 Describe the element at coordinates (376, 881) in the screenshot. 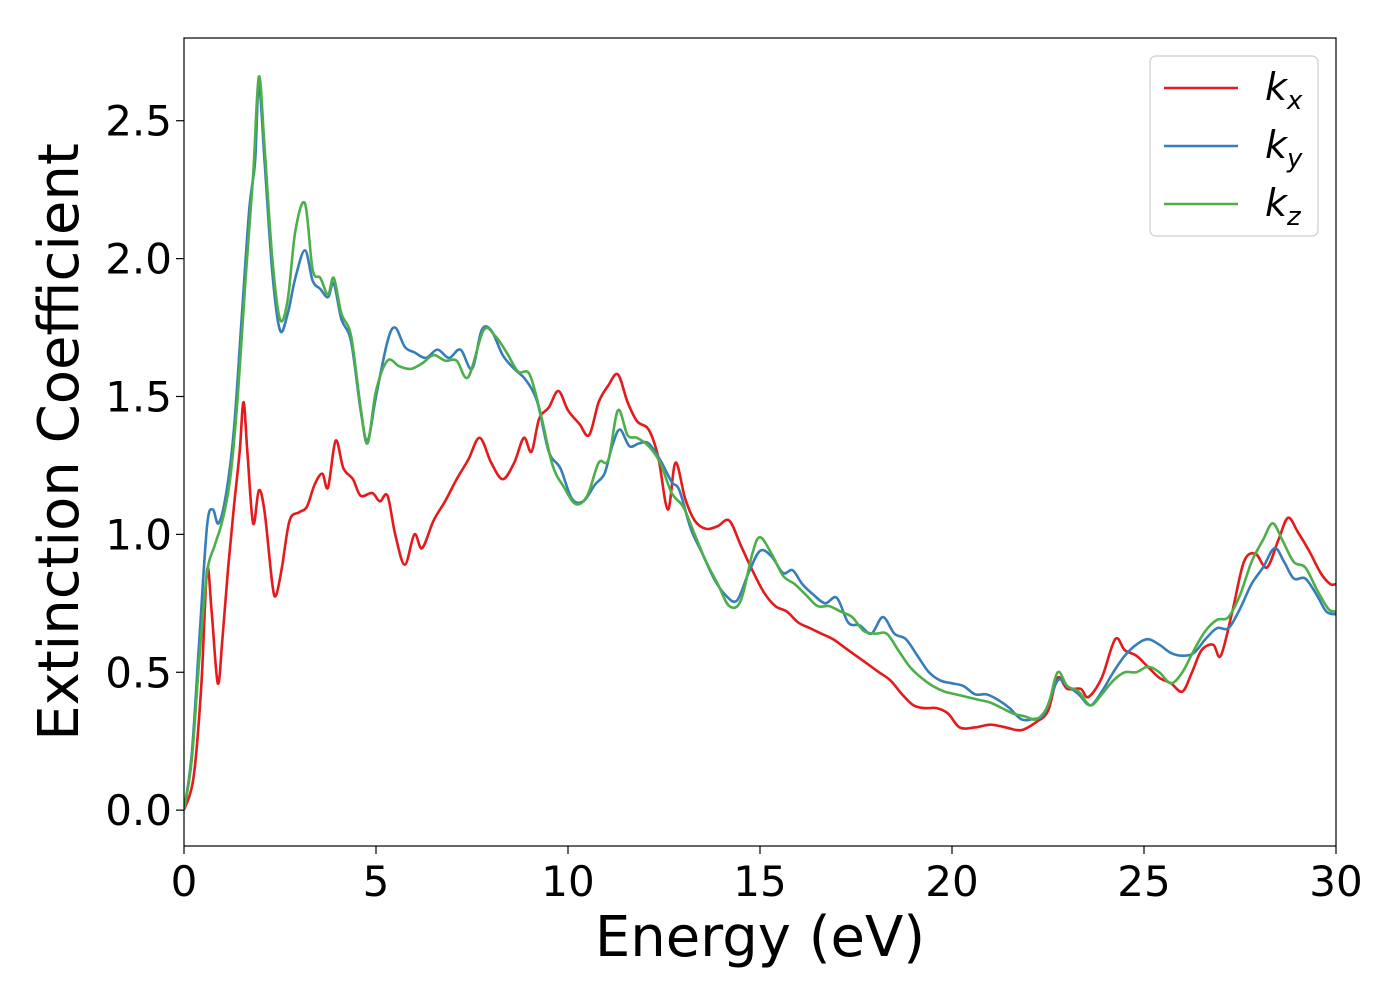

I see `x-tick-label: 5` at that location.